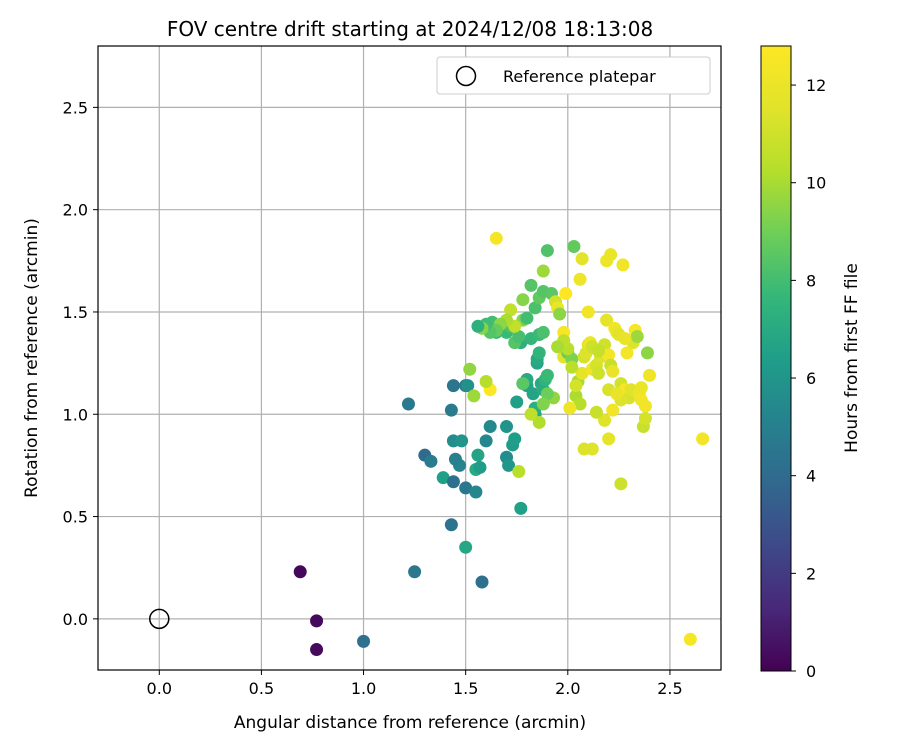  What do you see at coordinates (159, 688) in the screenshot?
I see `x-tick-label: 0.0` at bounding box center [159, 688].